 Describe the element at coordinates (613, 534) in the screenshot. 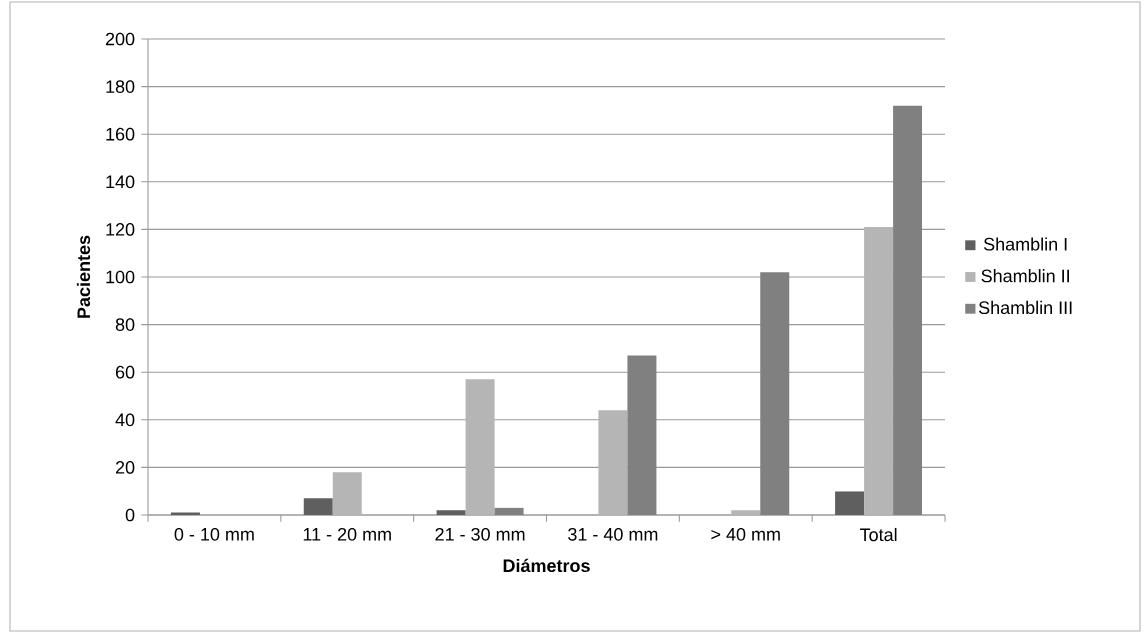

I see `x-tick-label: 31 - 40 mm` at that location.